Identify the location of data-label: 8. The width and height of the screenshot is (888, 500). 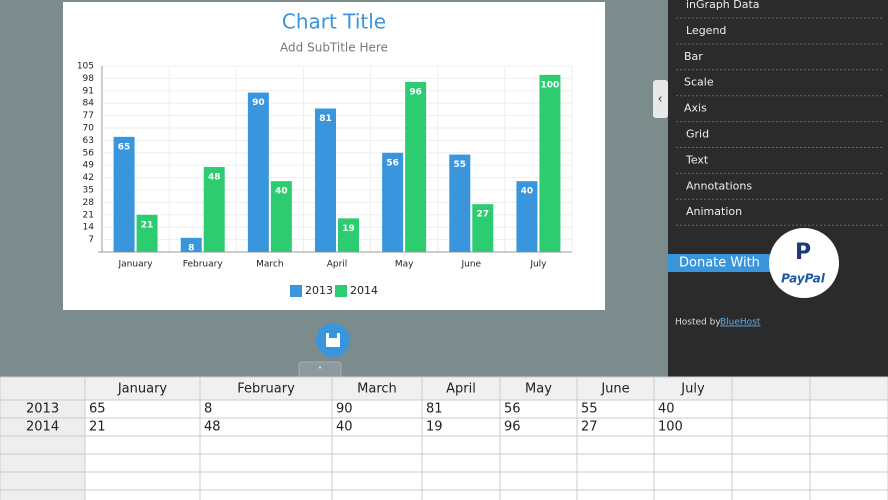
(191, 248).